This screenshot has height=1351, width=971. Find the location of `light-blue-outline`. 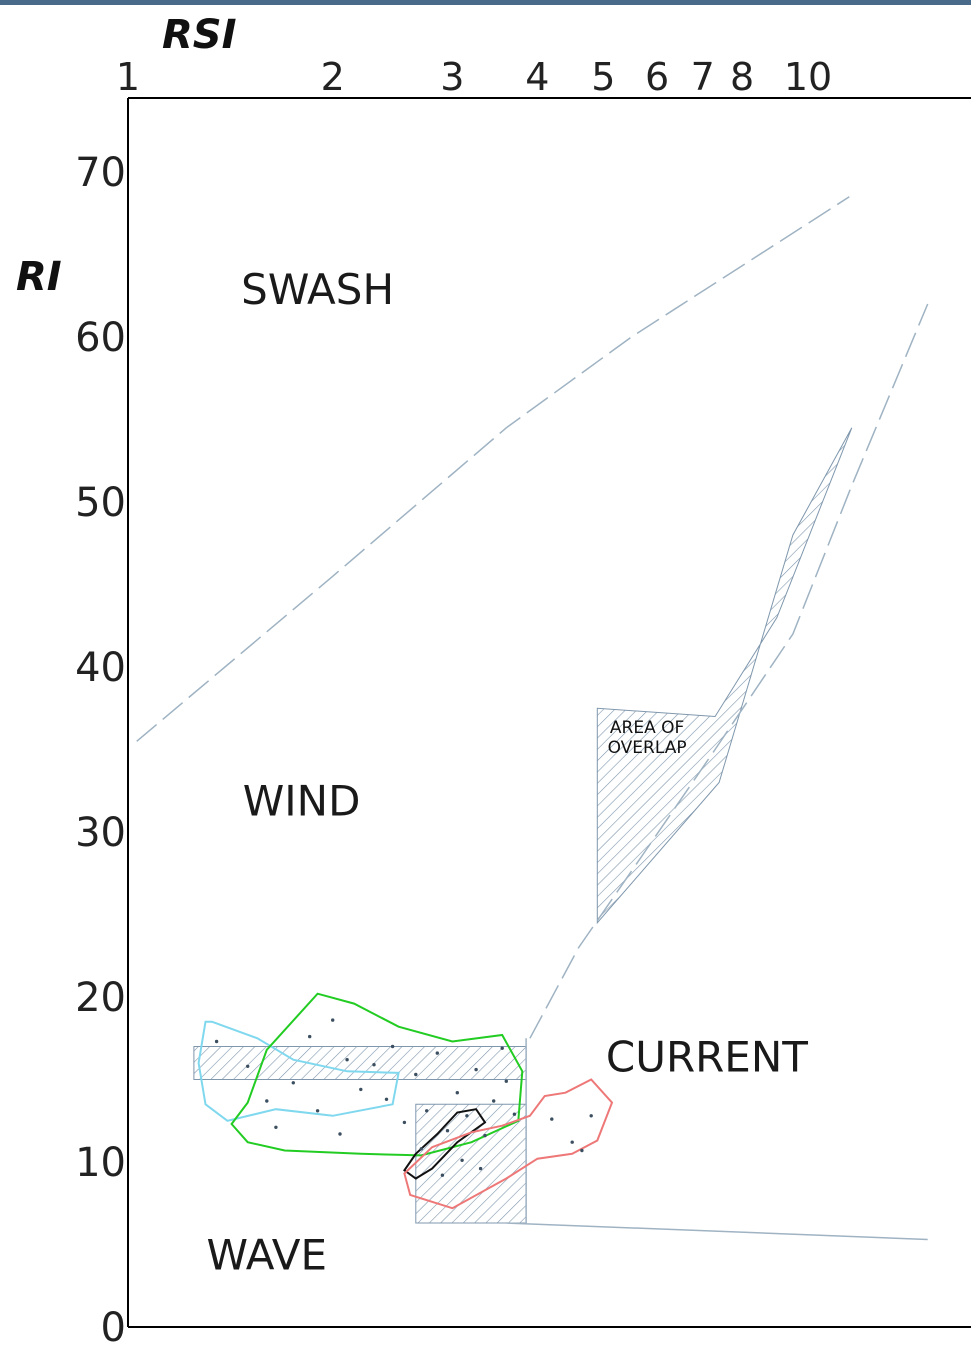

light-blue-outline is located at coordinates (298, 1071).